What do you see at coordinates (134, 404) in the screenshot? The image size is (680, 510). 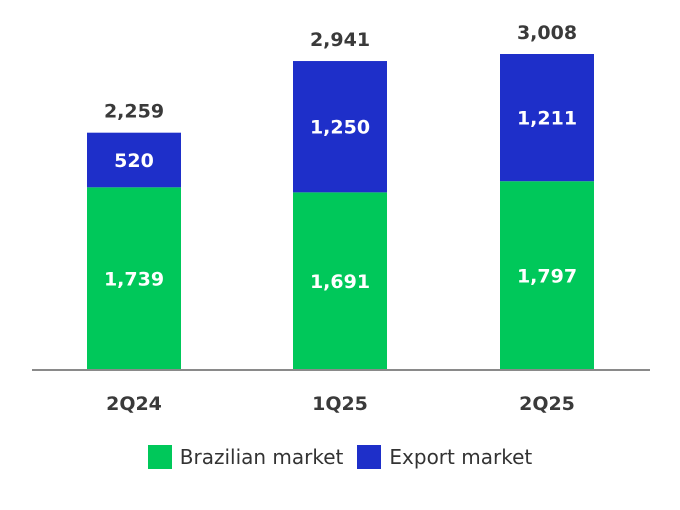 I see `x-tick-label-2Q24: 2Q24` at bounding box center [134, 404].